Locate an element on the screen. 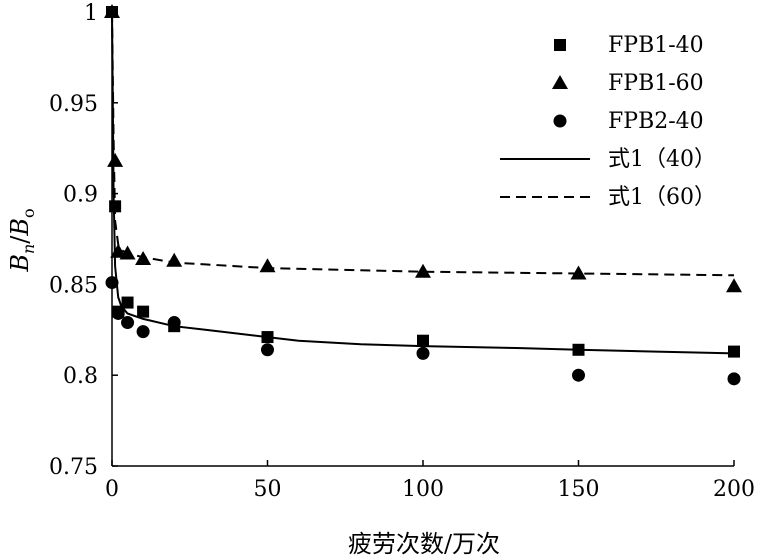  legend-marker-circle is located at coordinates (560, 121).